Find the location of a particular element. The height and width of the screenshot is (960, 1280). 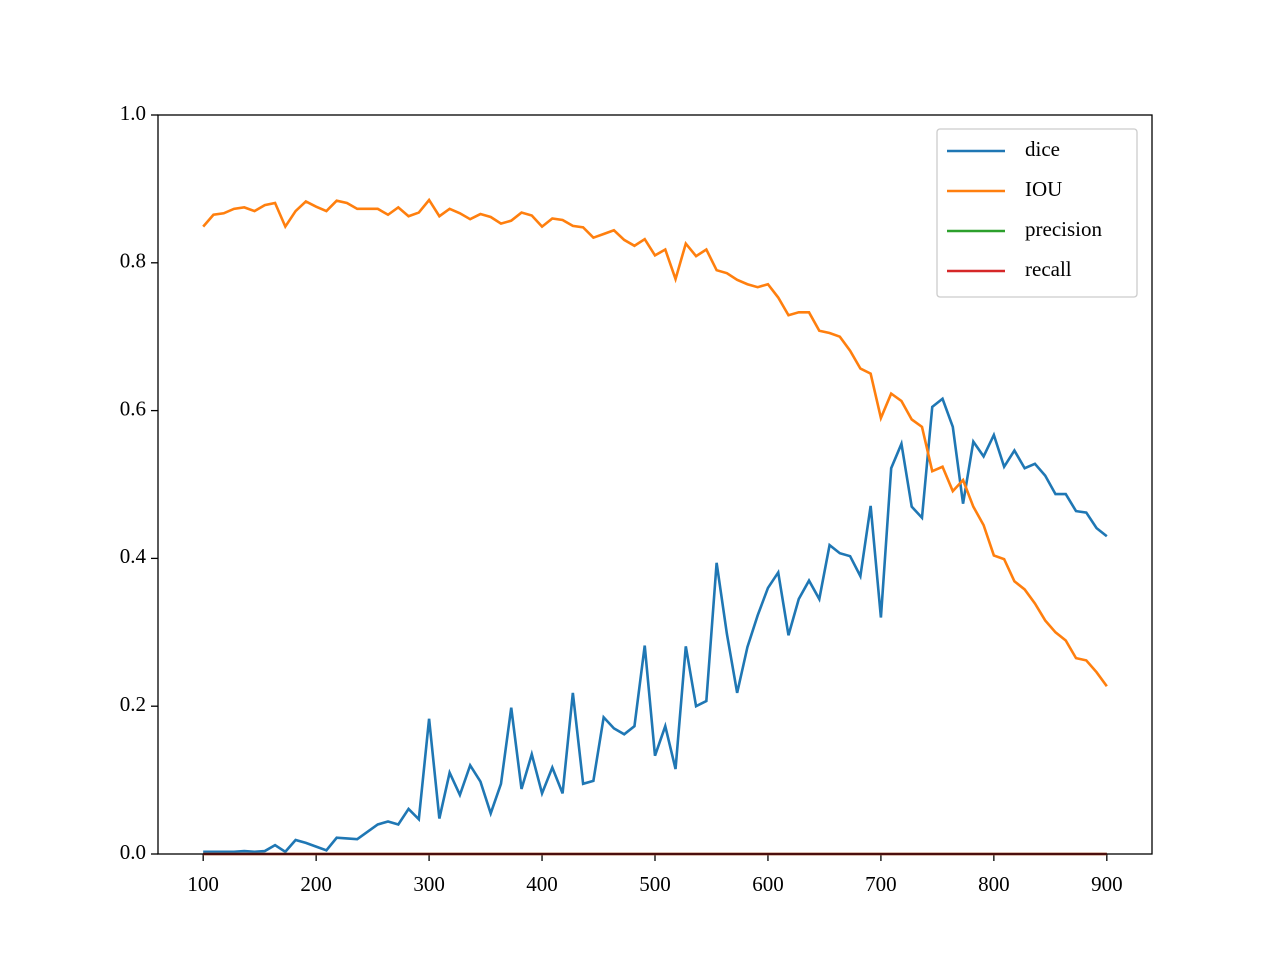

y-tick-label: 0.2 is located at coordinates (133, 704).